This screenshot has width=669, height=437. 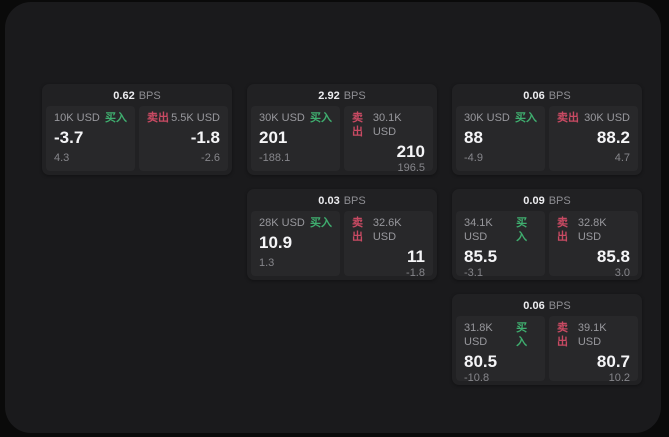 What do you see at coordinates (592, 335) in the screenshot?
I see `sell-size: 39.1K USD` at bounding box center [592, 335].